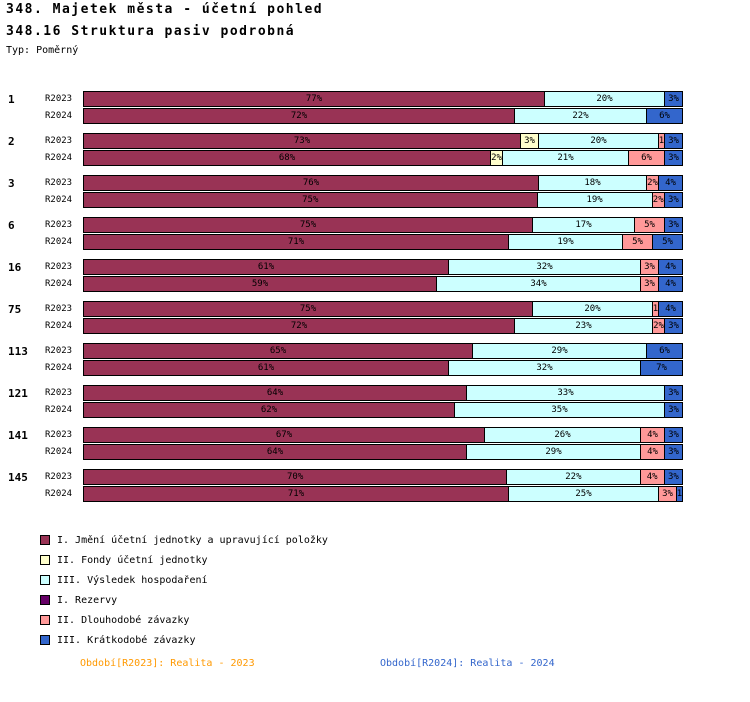 This screenshot has height=702, width=750. What do you see at coordinates (383, 393) in the screenshot?
I see `stacked-bar: 64% 33% 3%` at bounding box center [383, 393].